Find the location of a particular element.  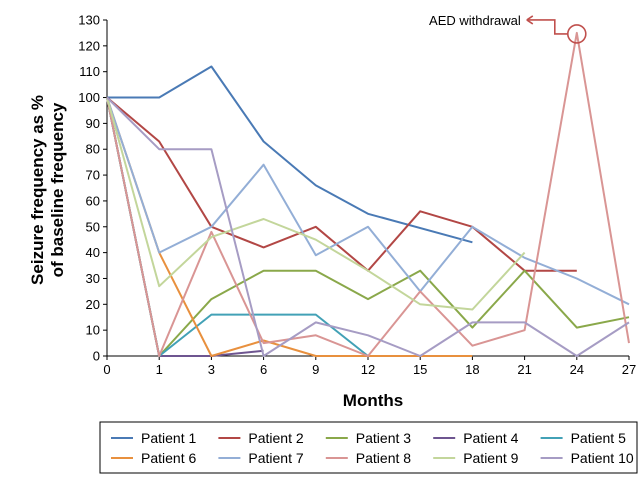

x-tick-label: 27 is located at coordinates (629, 369).